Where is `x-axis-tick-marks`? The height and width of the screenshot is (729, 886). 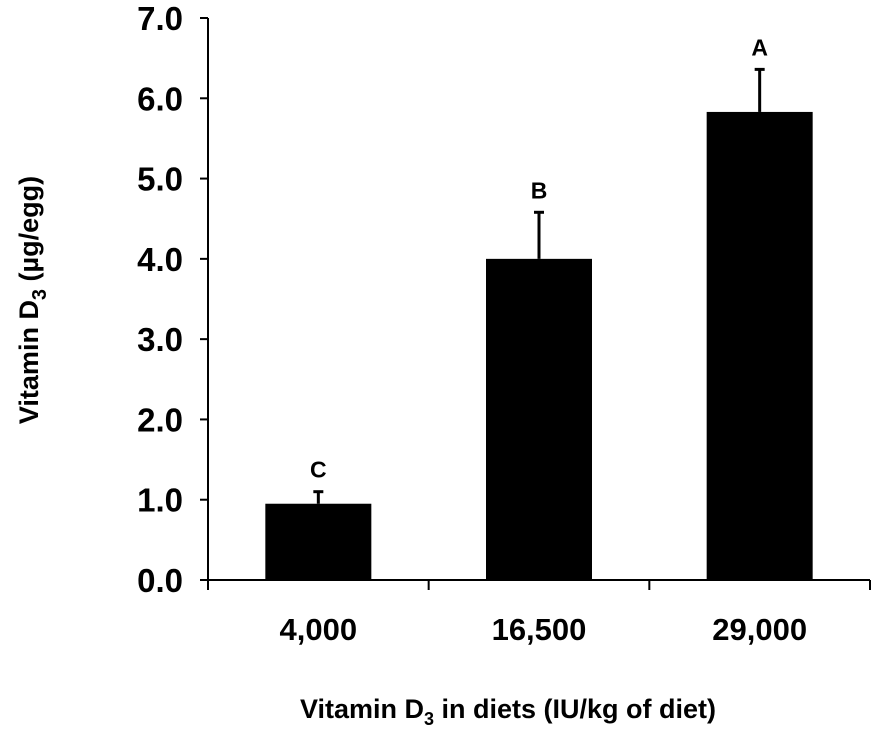
x-axis-tick-marks is located at coordinates (539, 585).